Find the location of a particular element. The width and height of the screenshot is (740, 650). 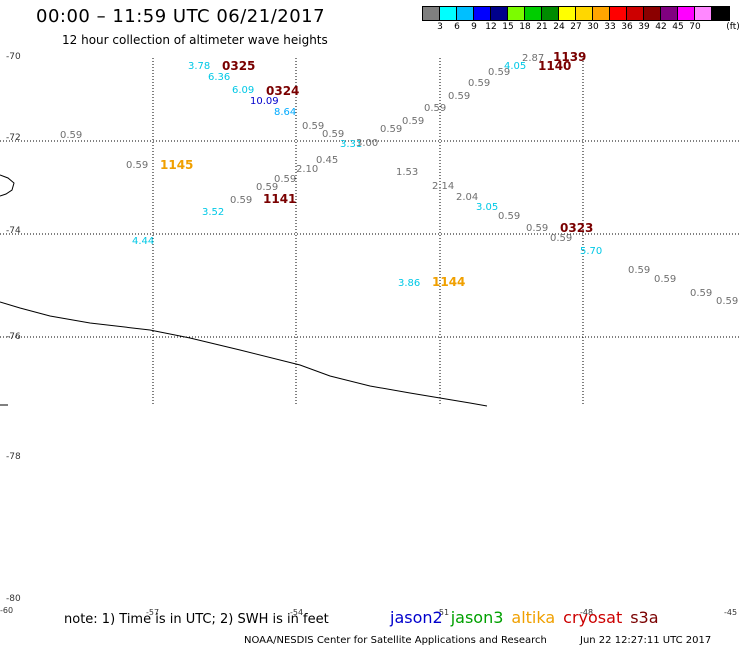

legend-tick-label: 45 is located at coordinates (678, 27).